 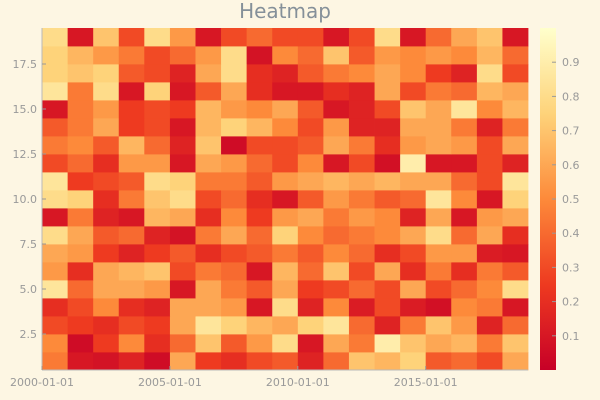 What do you see at coordinates (42, 382) in the screenshot?
I see `x-tick-label: 2000-01-01` at bounding box center [42, 382].